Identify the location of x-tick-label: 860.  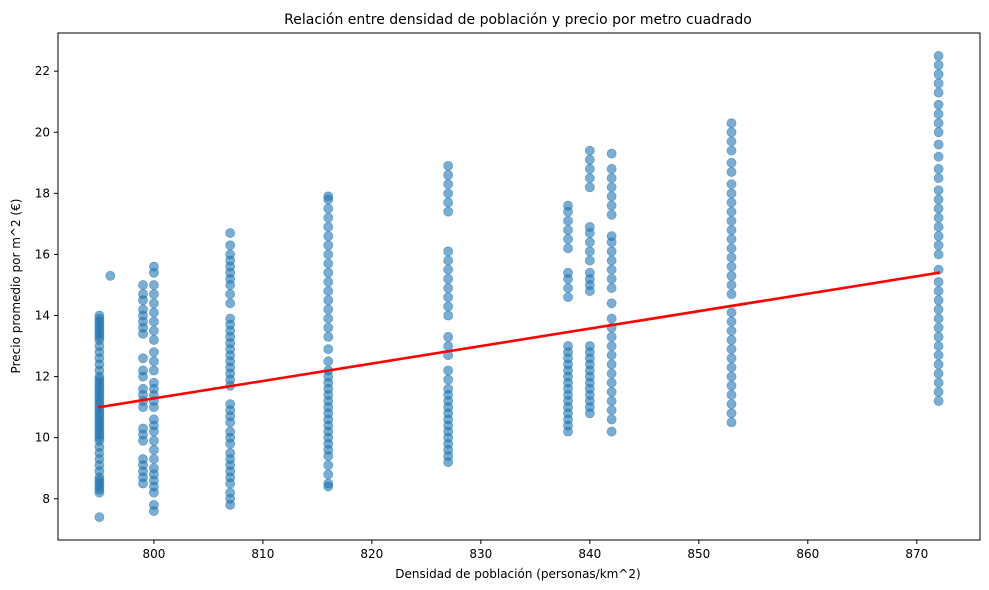
(807, 554).